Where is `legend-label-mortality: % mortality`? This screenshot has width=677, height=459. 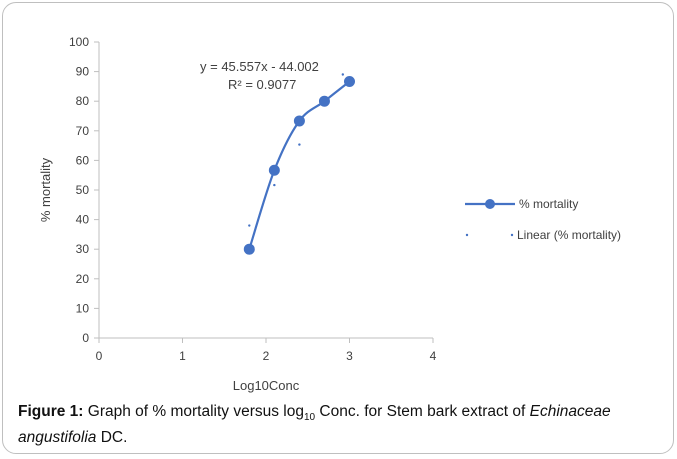 legend-label-mortality: % mortality is located at coordinates (548, 204).